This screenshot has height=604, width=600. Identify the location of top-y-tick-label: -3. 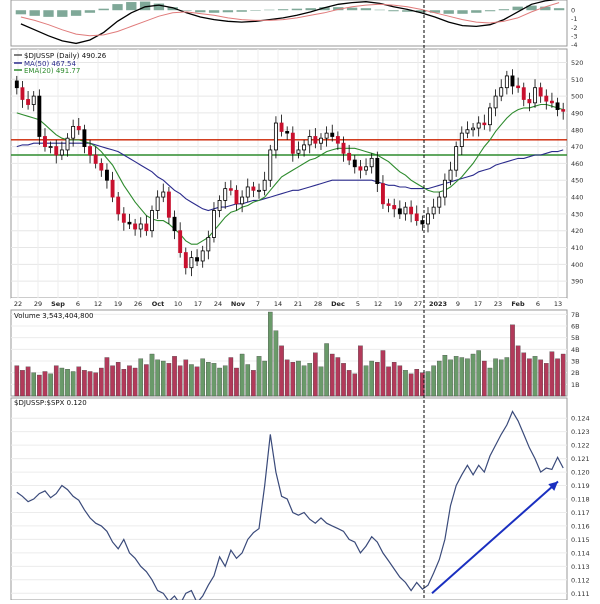
(574, 36).